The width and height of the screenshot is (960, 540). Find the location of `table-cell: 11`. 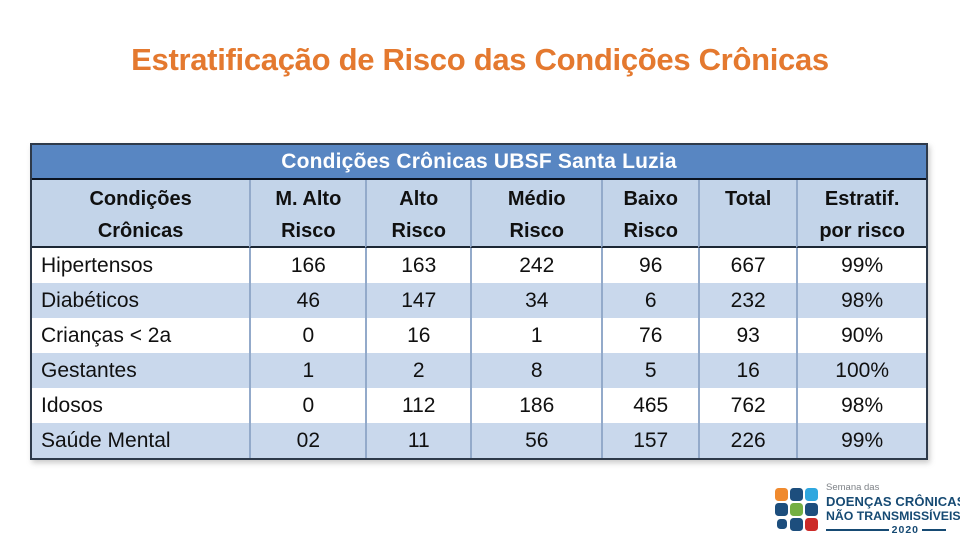

table-cell: 11 is located at coordinates (418, 440).